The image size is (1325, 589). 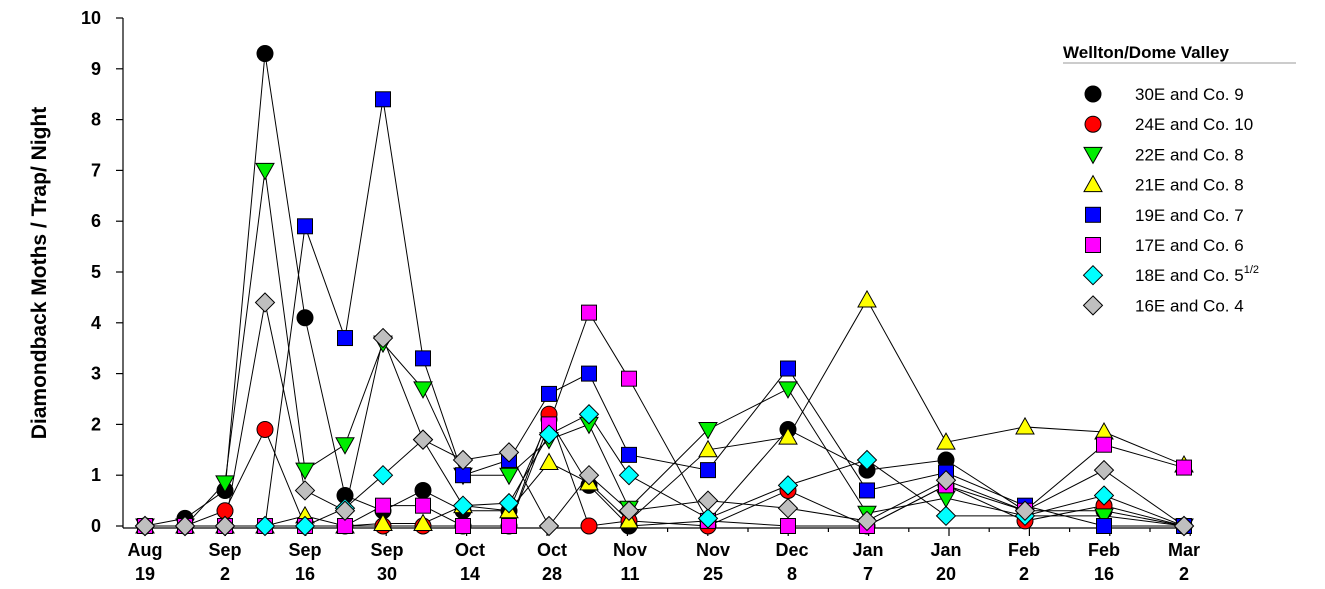 I want to click on y-tick-label: 7, so click(x=96, y=170).